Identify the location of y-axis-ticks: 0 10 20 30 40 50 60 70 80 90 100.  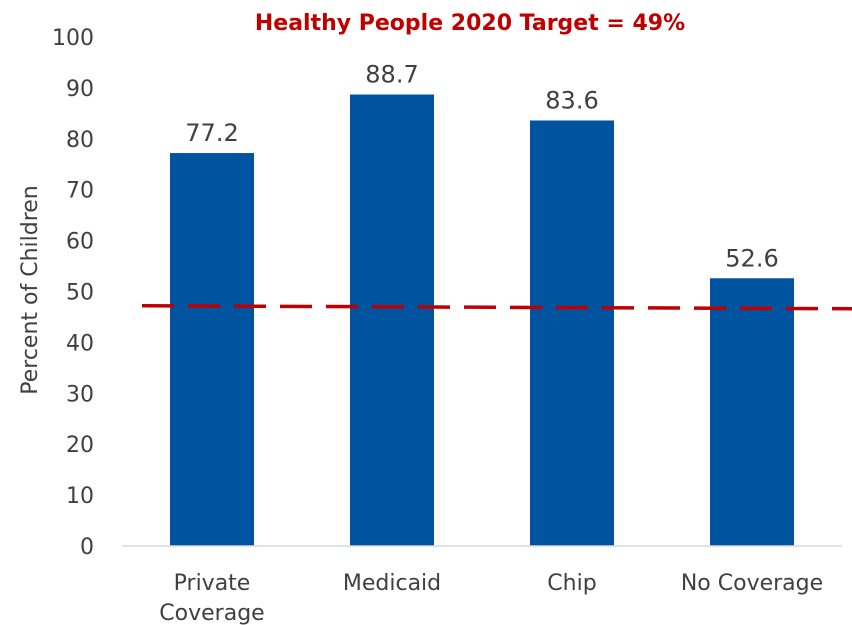
(73, 293).